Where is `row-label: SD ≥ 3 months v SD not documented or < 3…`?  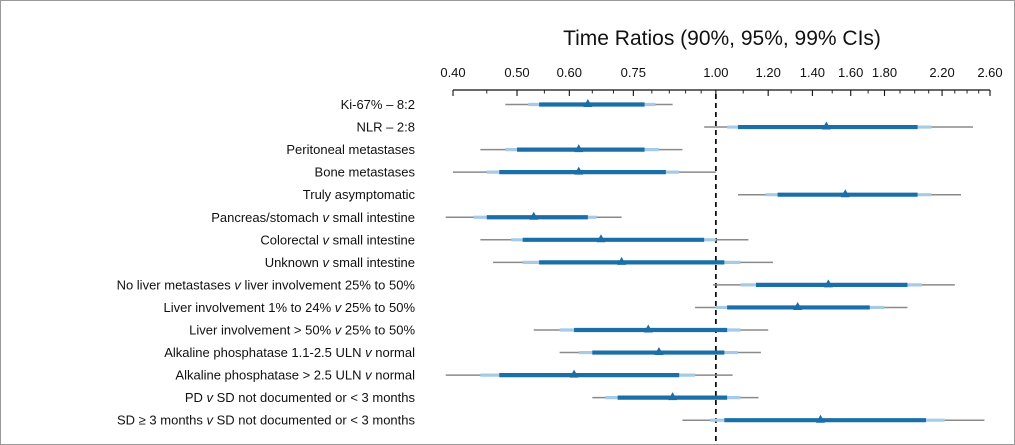 row-label: SD ≥ 3 months v SD not documented or < 3… is located at coordinates (266, 420).